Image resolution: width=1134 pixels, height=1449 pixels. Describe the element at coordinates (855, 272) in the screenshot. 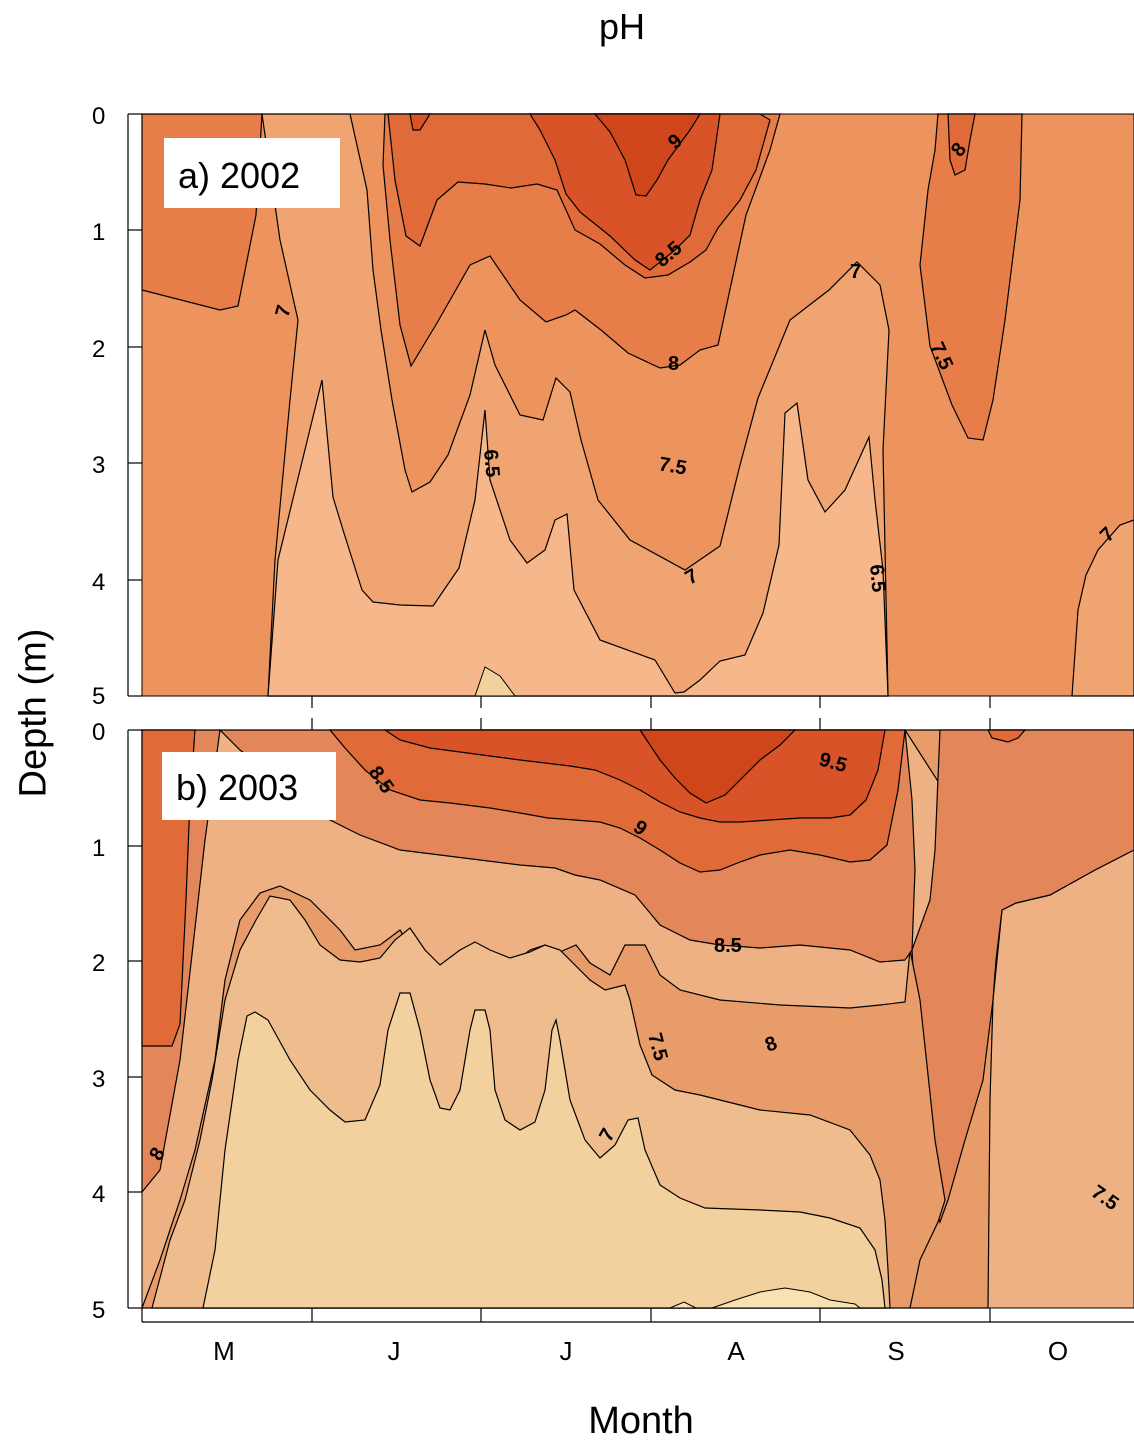

I see `contour-label-a-12: 7` at that location.